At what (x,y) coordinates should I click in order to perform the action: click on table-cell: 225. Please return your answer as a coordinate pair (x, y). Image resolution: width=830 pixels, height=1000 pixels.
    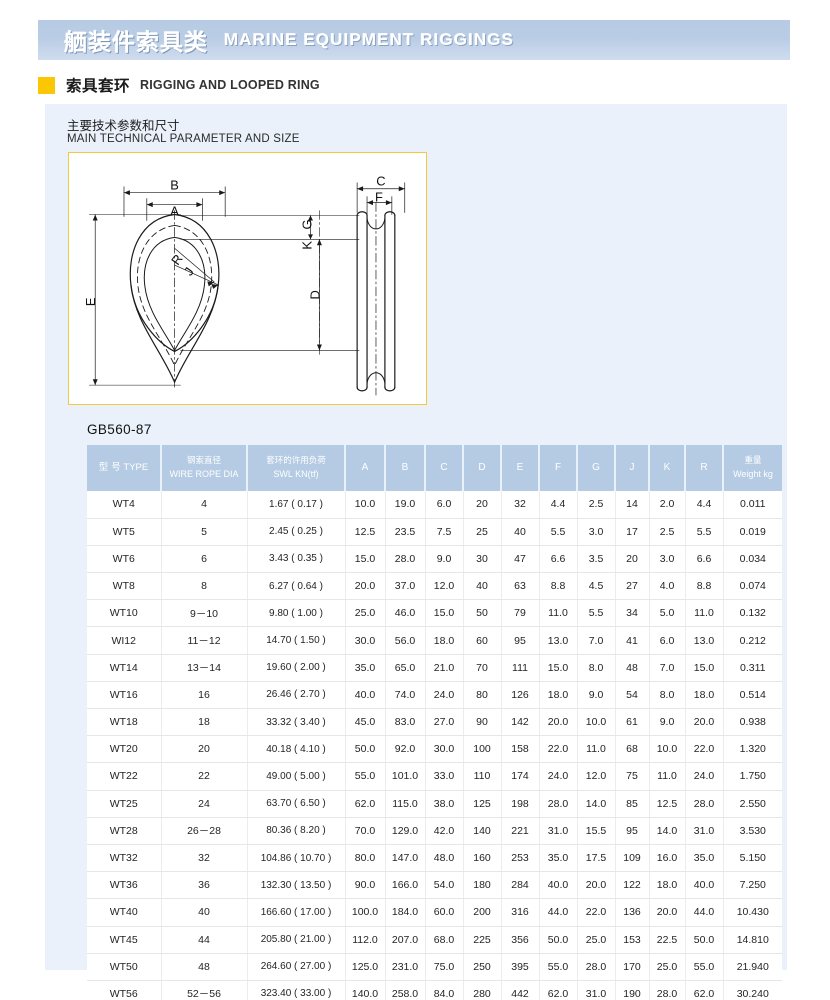
    Looking at the image, I should click on (482, 940).